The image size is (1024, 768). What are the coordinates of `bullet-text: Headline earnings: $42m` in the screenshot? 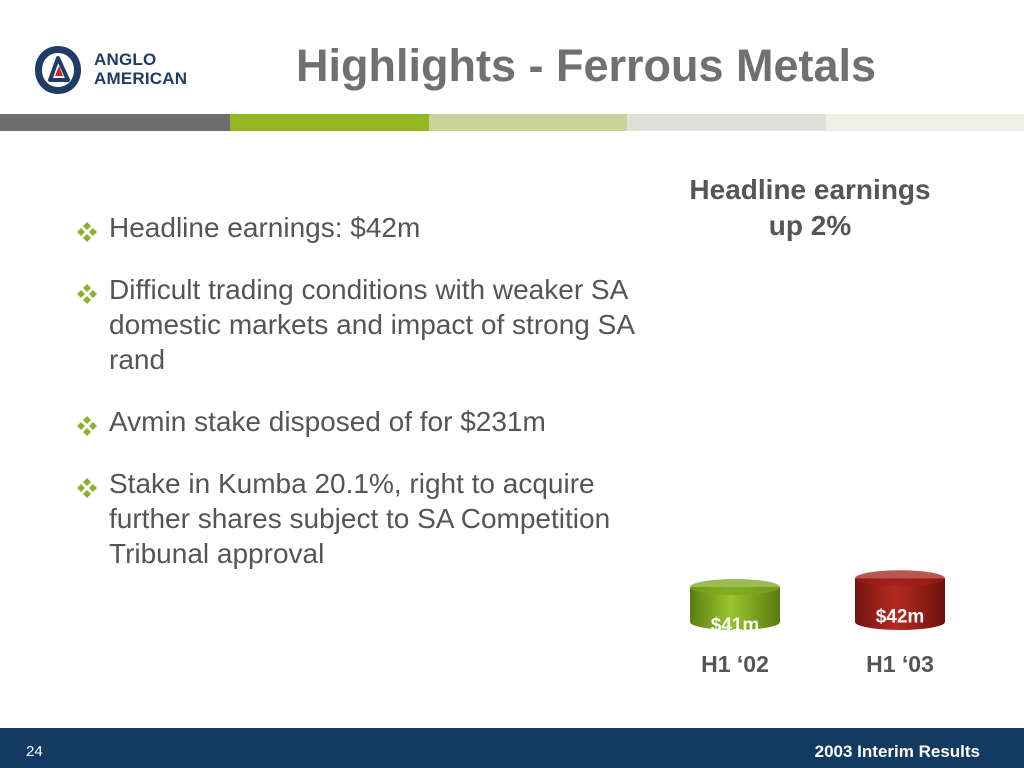 It's located at (265, 227).